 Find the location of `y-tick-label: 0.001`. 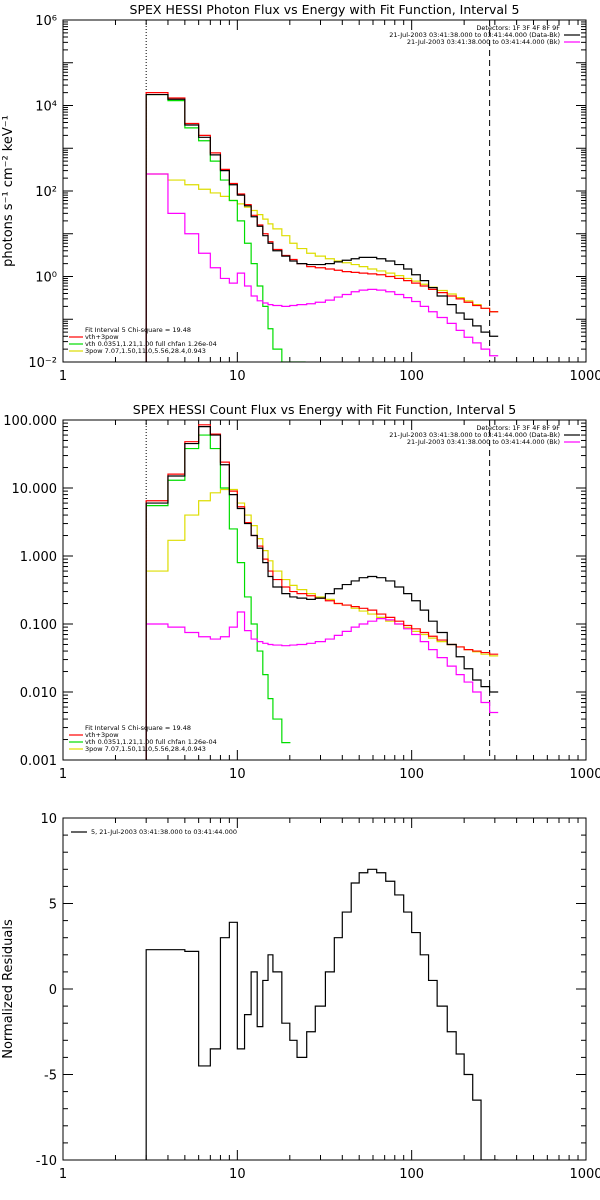

y-tick-label: 0.001 is located at coordinates (38, 761).